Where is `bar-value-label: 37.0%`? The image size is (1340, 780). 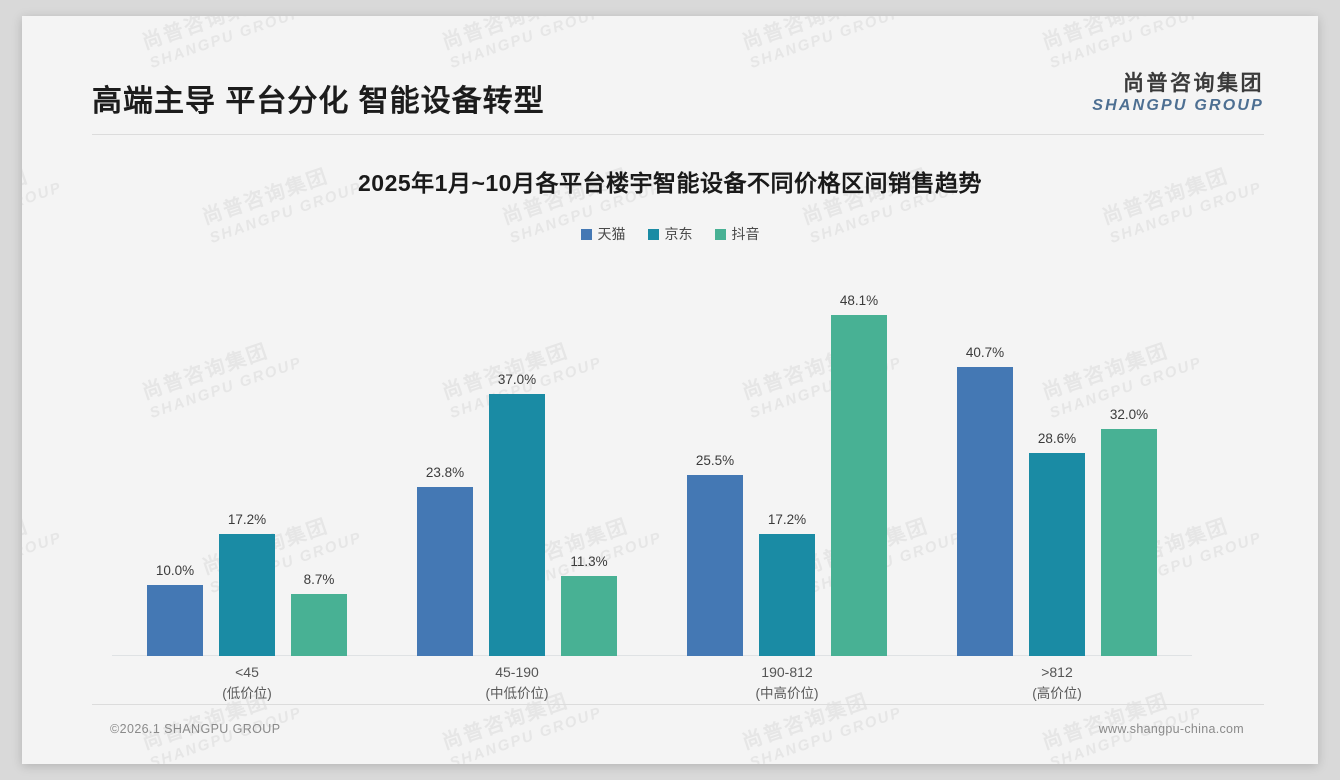 bar-value-label: 37.0% is located at coordinates (517, 379).